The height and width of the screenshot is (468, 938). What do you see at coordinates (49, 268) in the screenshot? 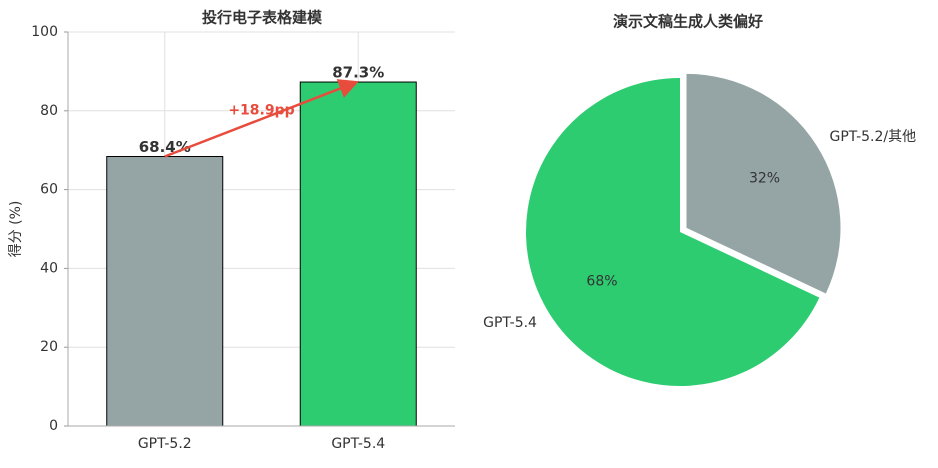
I see `y-tick-label: 40` at bounding box center [49, 268].